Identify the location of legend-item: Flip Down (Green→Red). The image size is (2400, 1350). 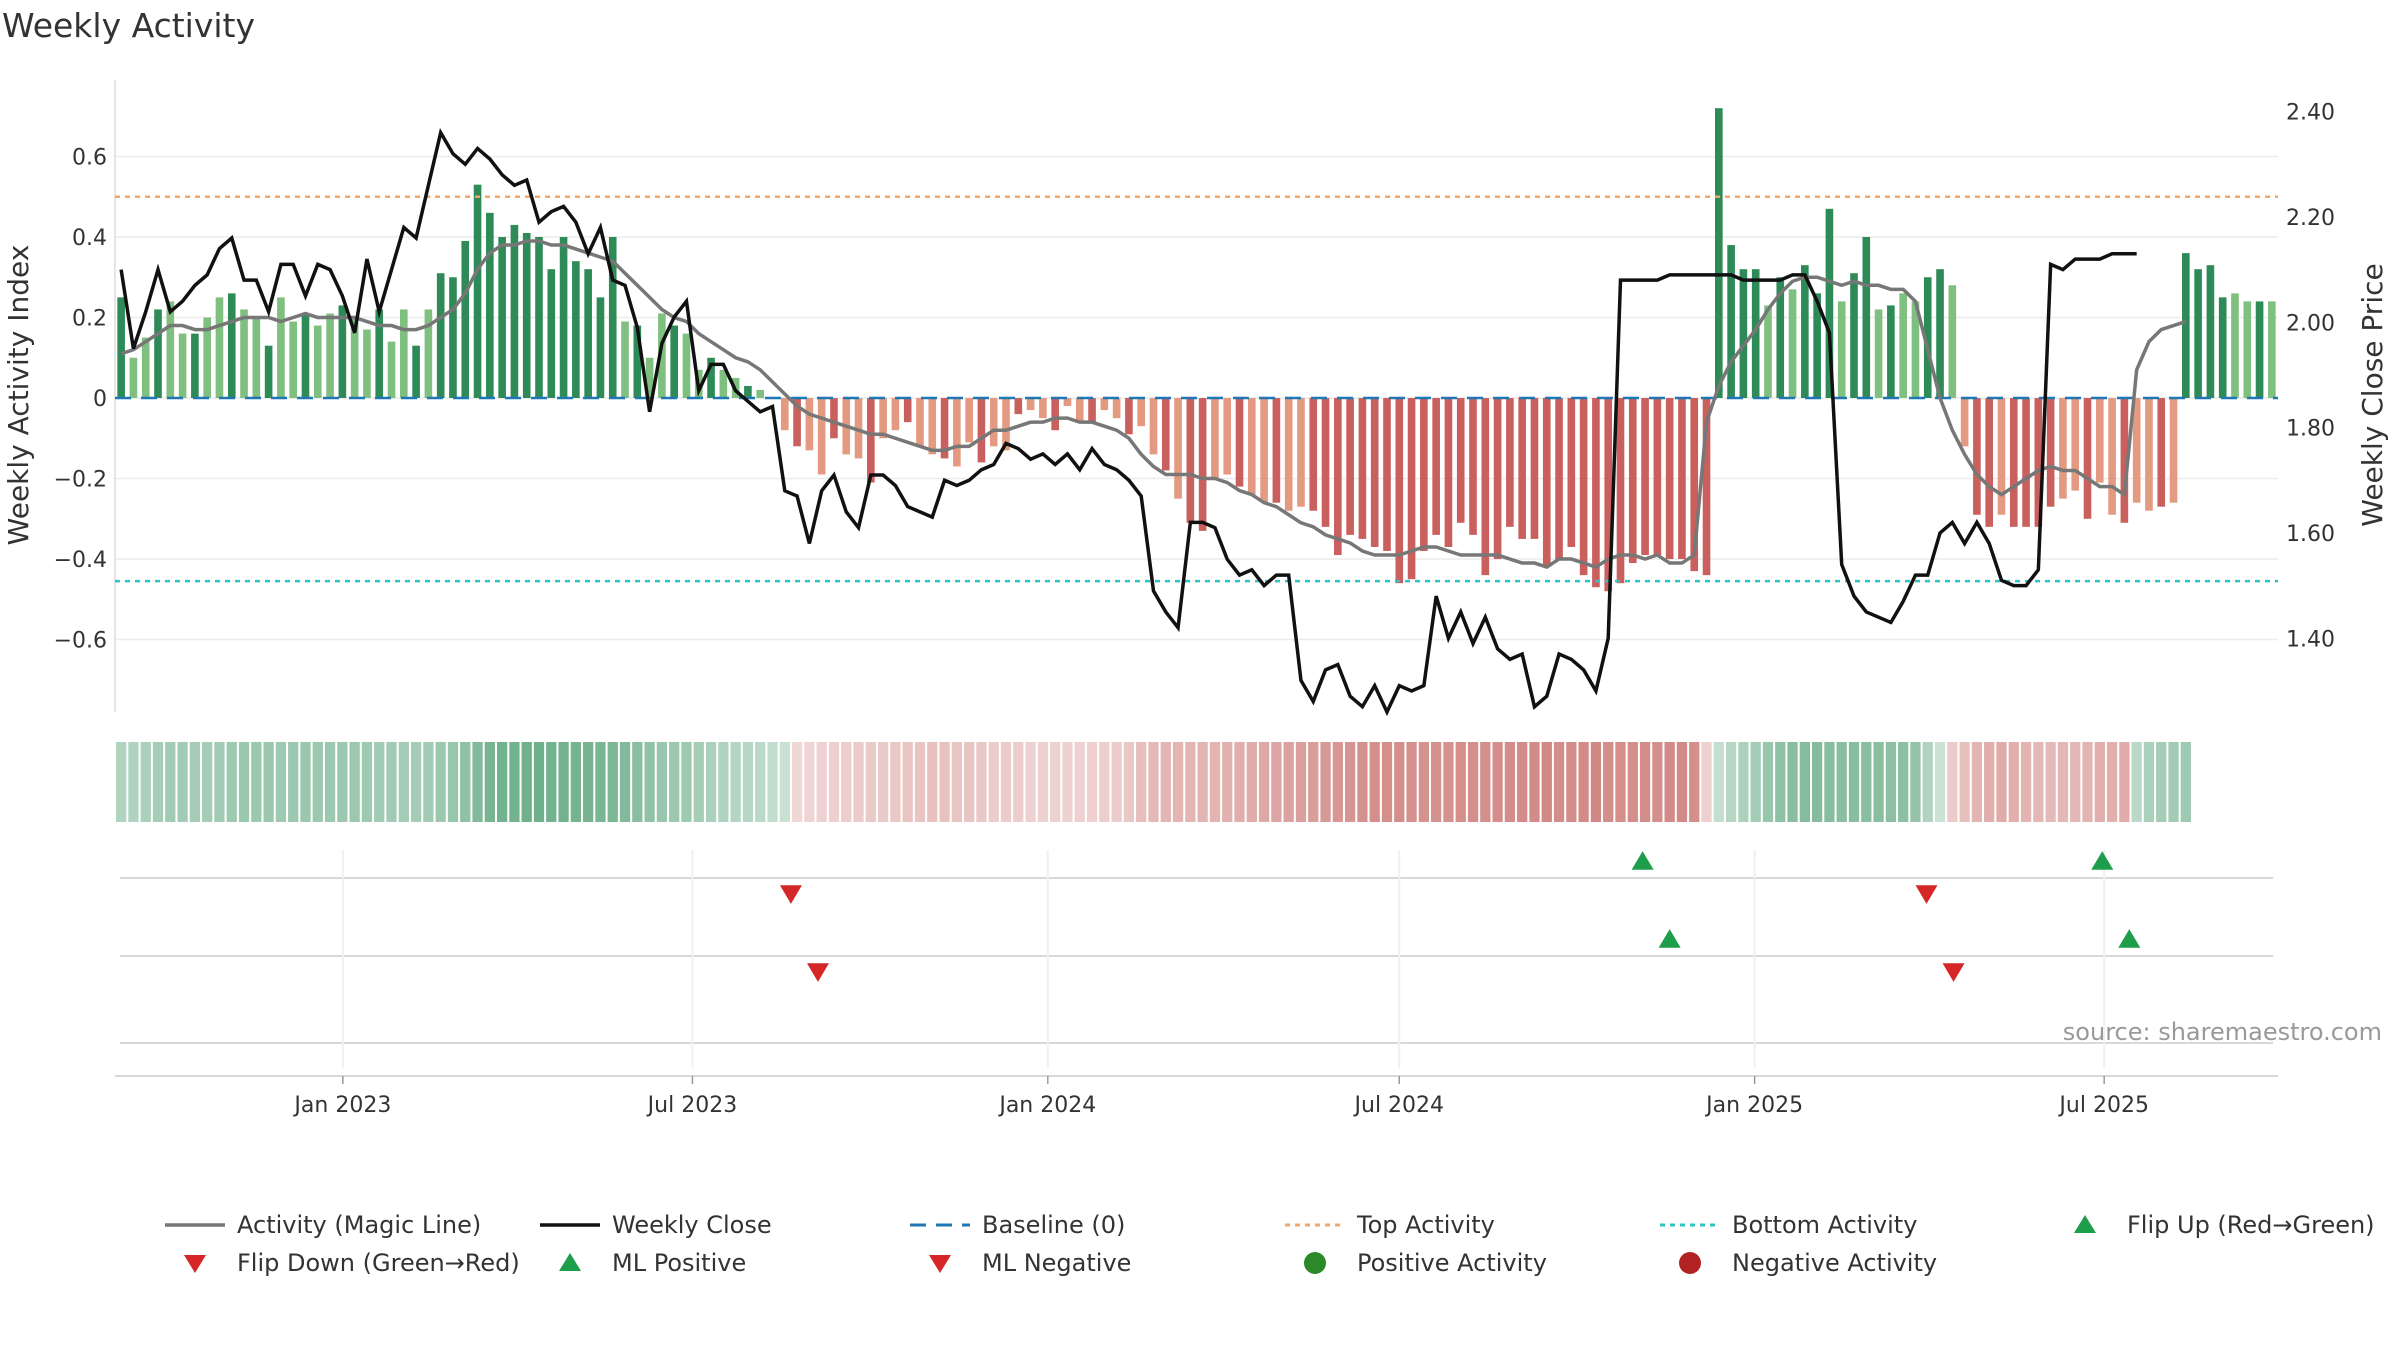
(352, 1263).